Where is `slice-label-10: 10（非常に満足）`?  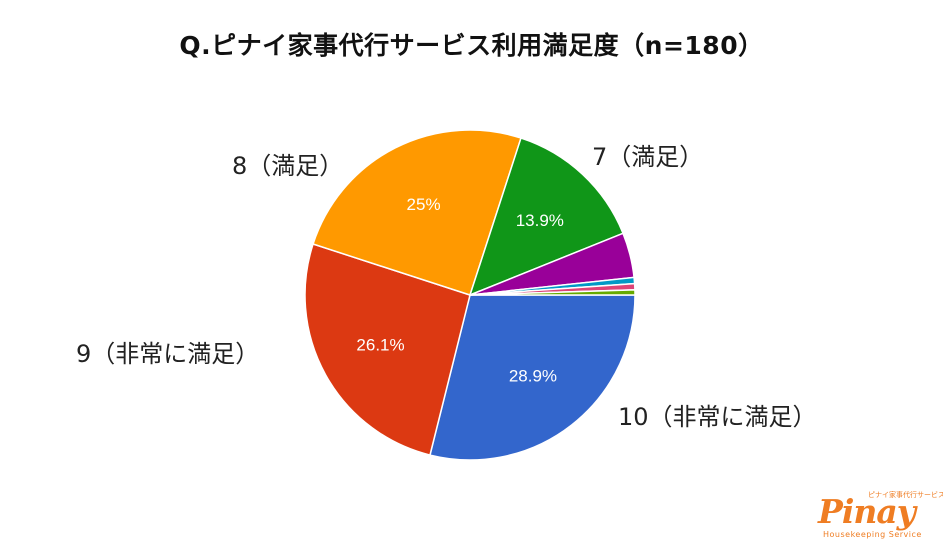 slice-label-10: 10（非常に満足） is located at coordinates (717, 417).